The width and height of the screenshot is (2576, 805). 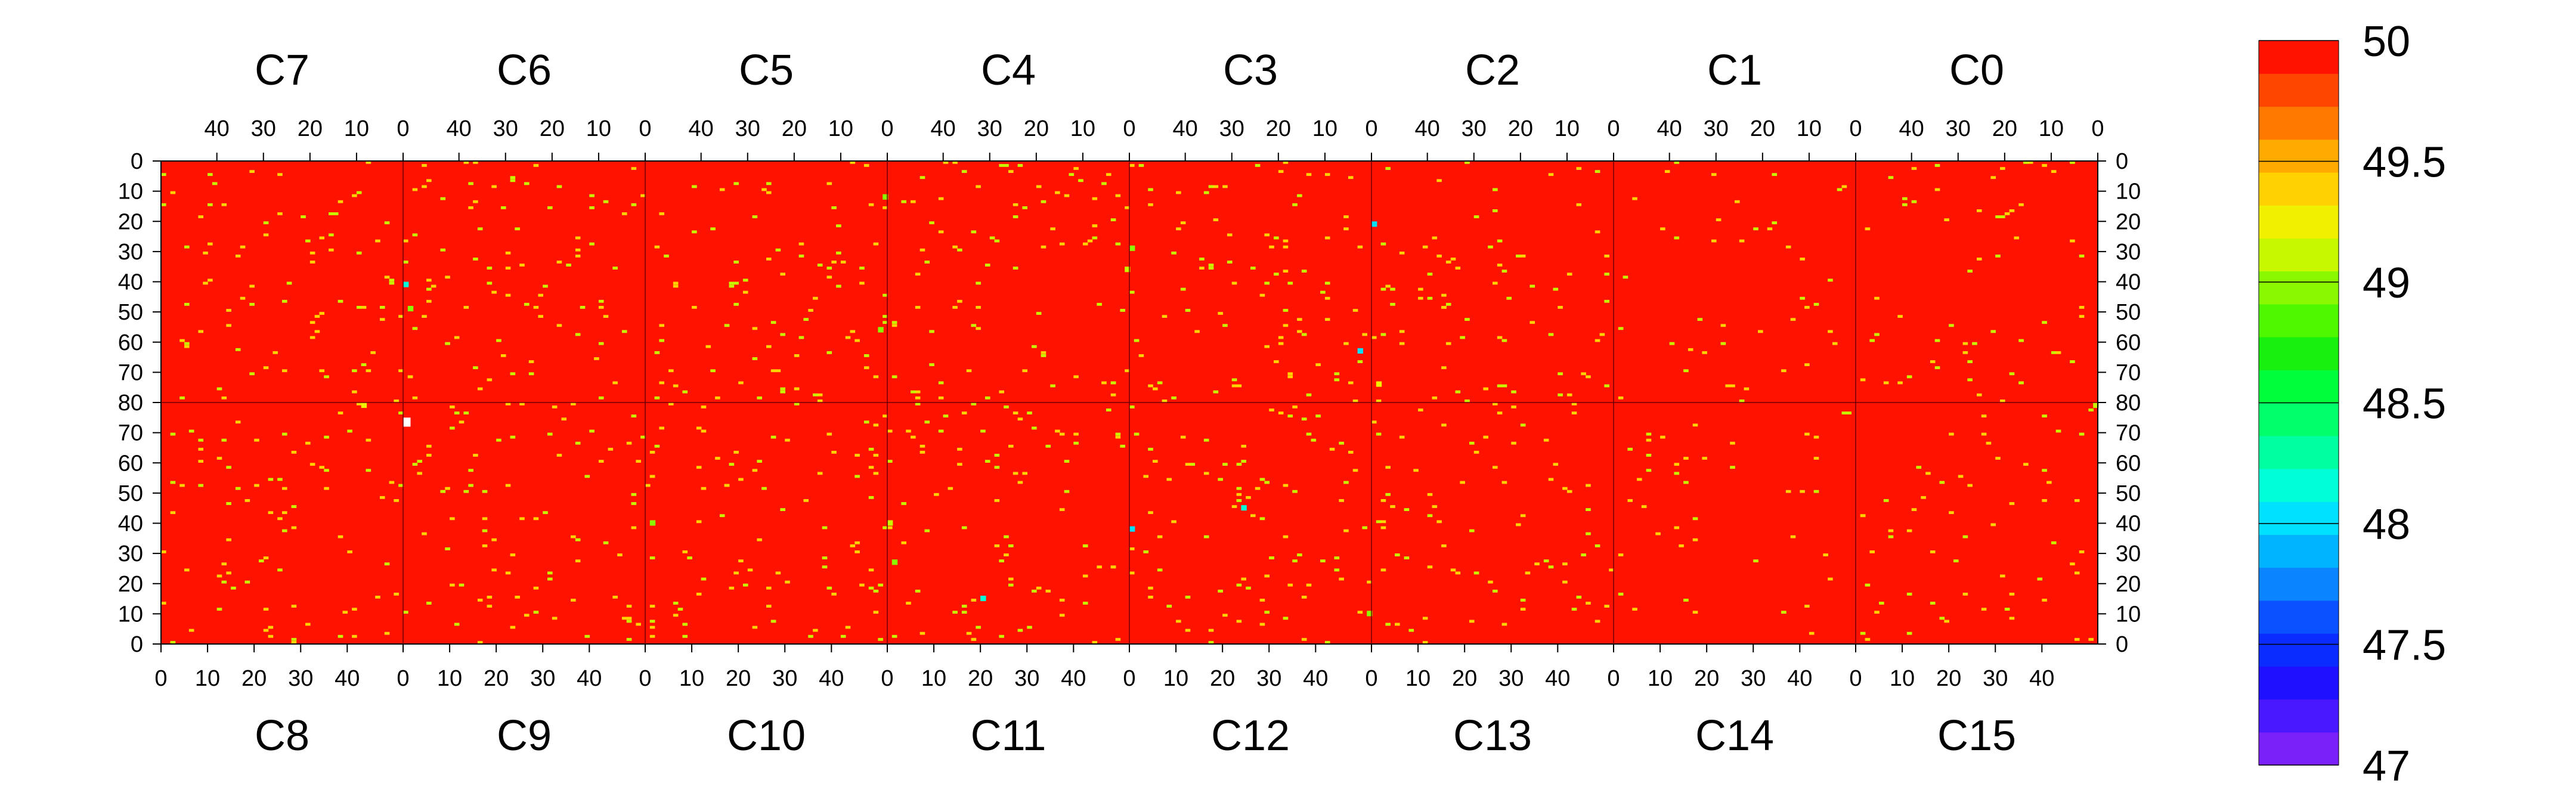 I want to click on chip-label-bottom: C11, so click(x=1009, y=736).